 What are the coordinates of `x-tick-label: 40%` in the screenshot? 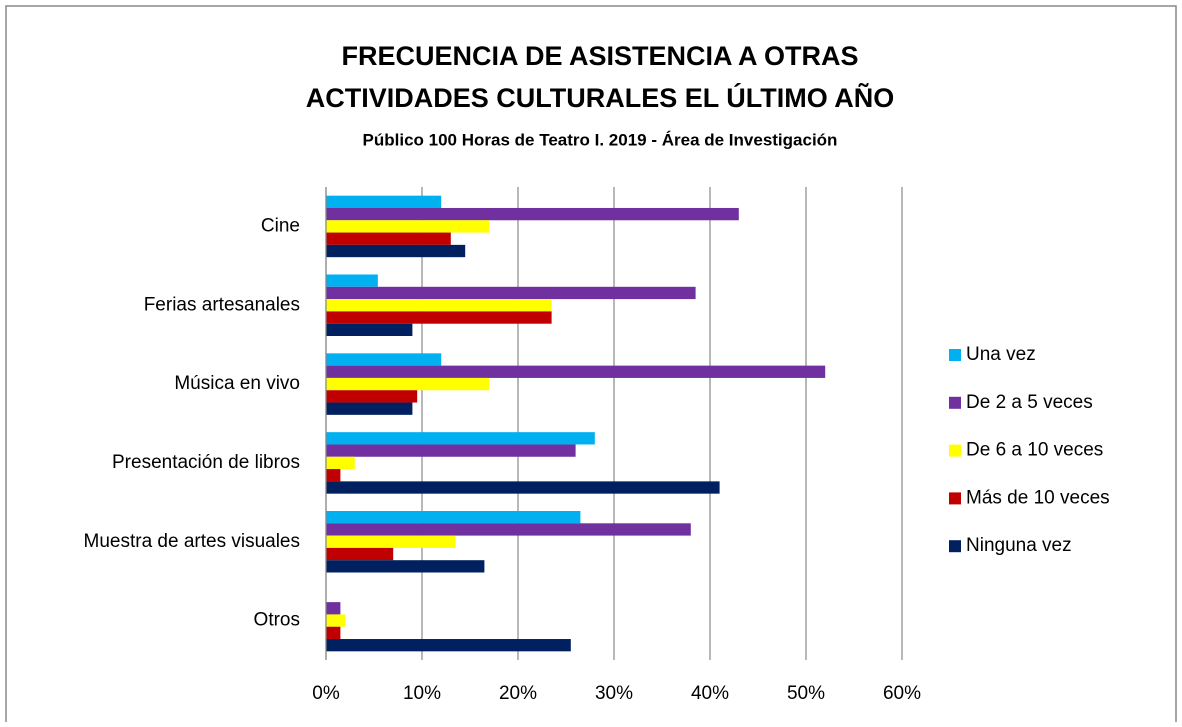 It's located at (710, 693).